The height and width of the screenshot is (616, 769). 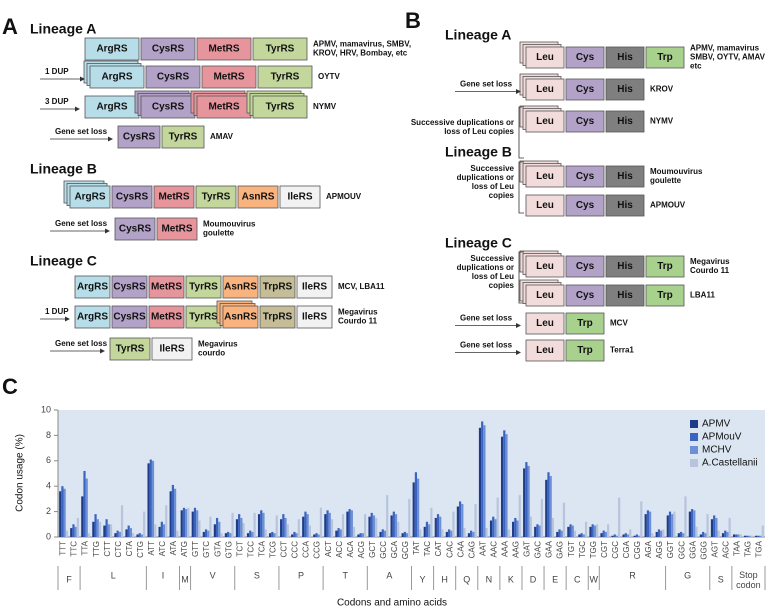 What do you see at coordinates (48, 511) in the screenshot?
I see `y-tick-label: 2` at bounding box center [48, 511].